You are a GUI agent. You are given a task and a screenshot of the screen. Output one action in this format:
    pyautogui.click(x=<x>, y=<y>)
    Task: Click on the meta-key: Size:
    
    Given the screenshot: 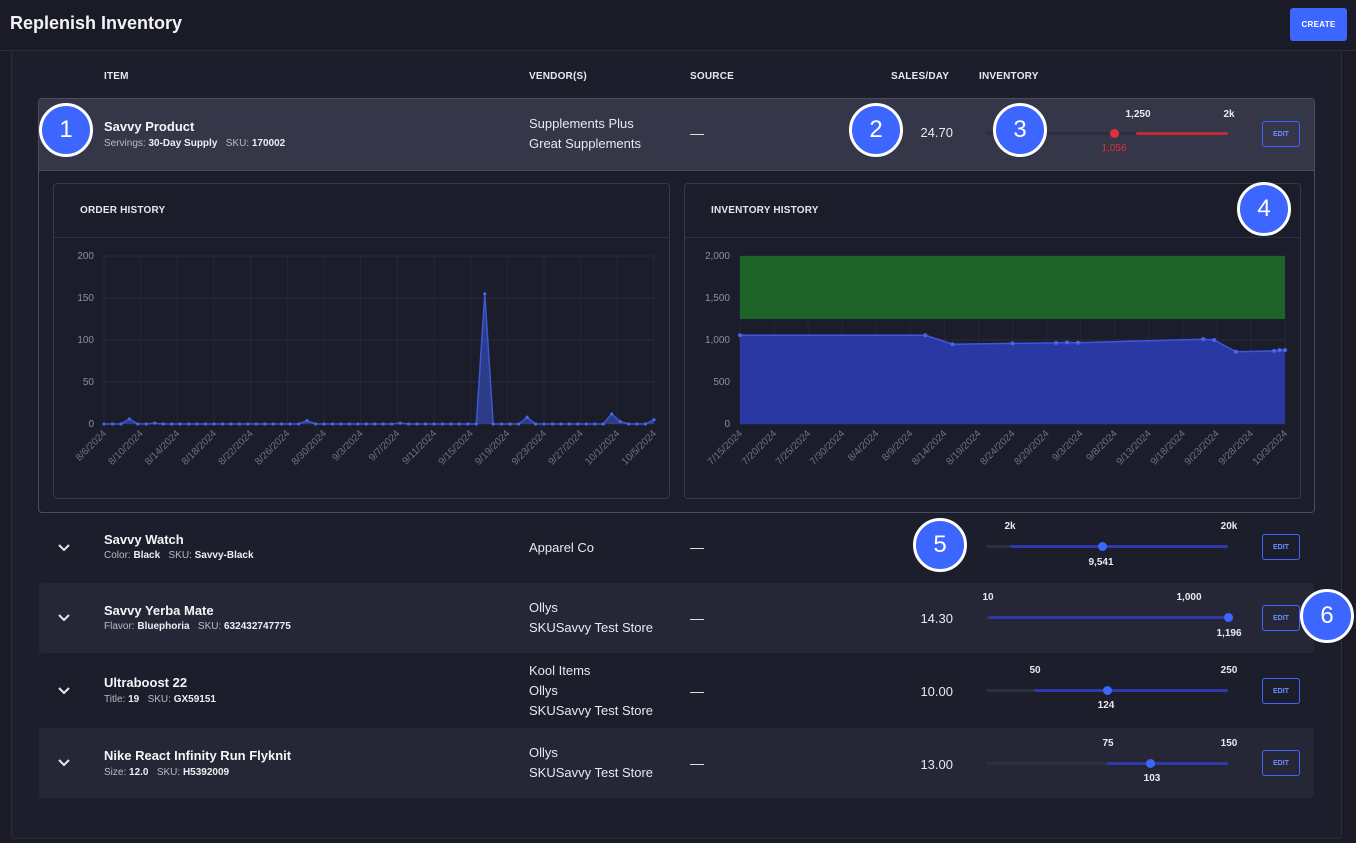 What is the action you would take?
    pyautogui.click(x=115, y=772)
    